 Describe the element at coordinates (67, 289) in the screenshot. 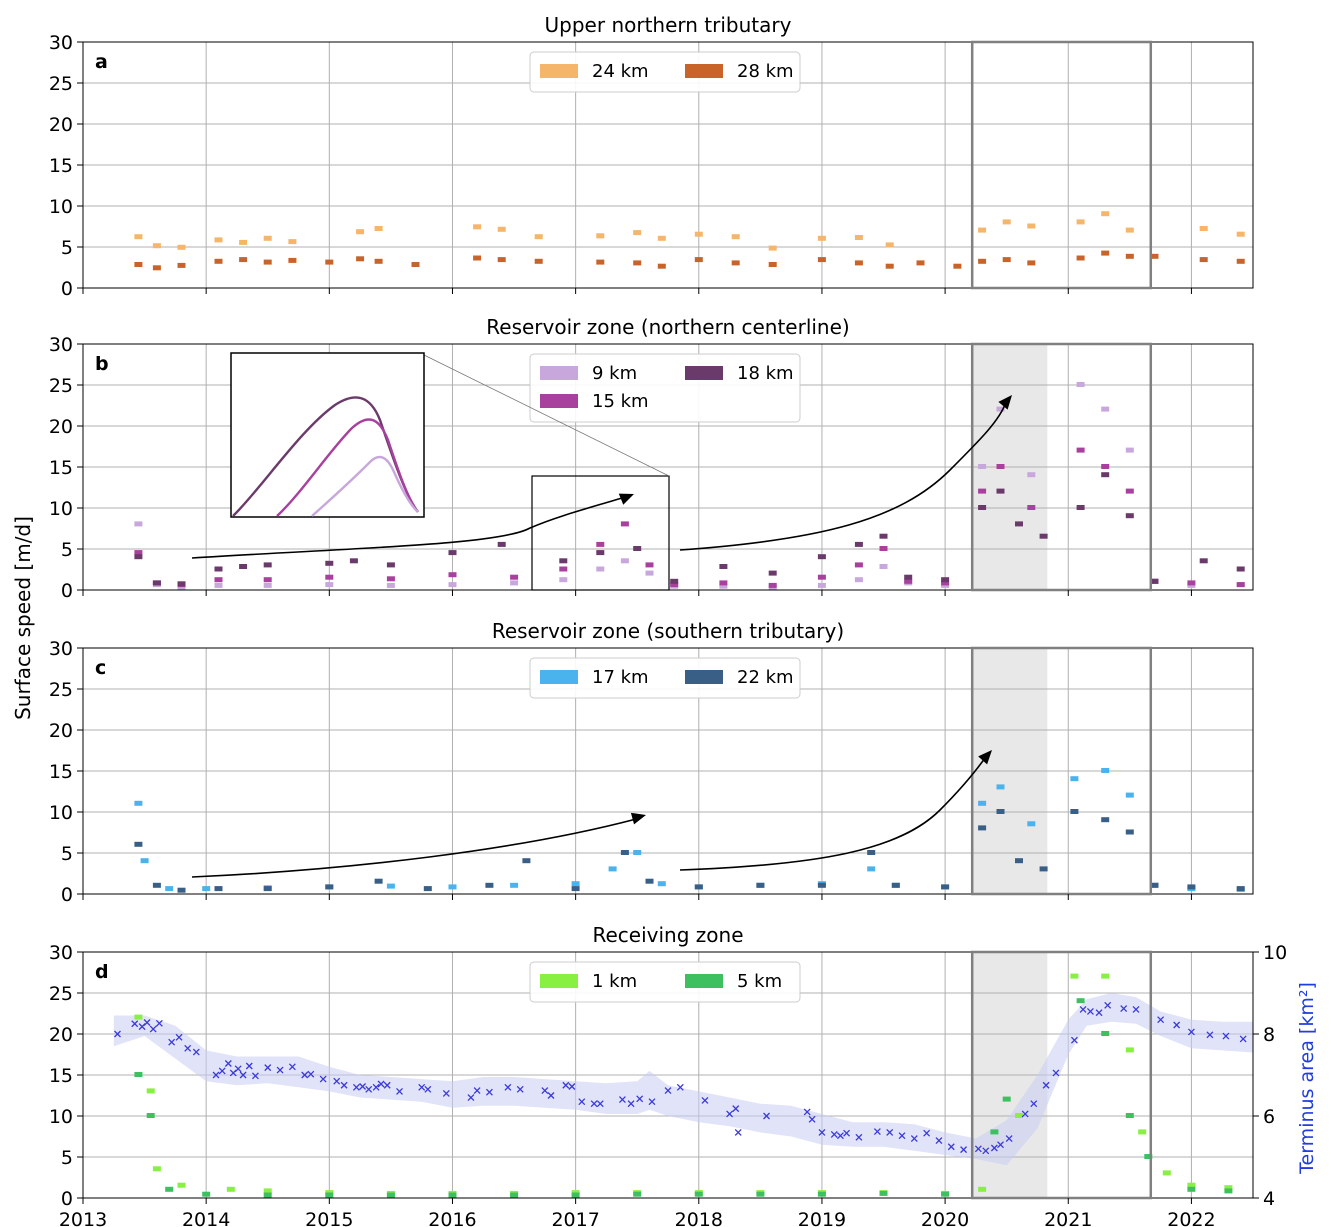

I see `y-tick-label: 0` at that location.